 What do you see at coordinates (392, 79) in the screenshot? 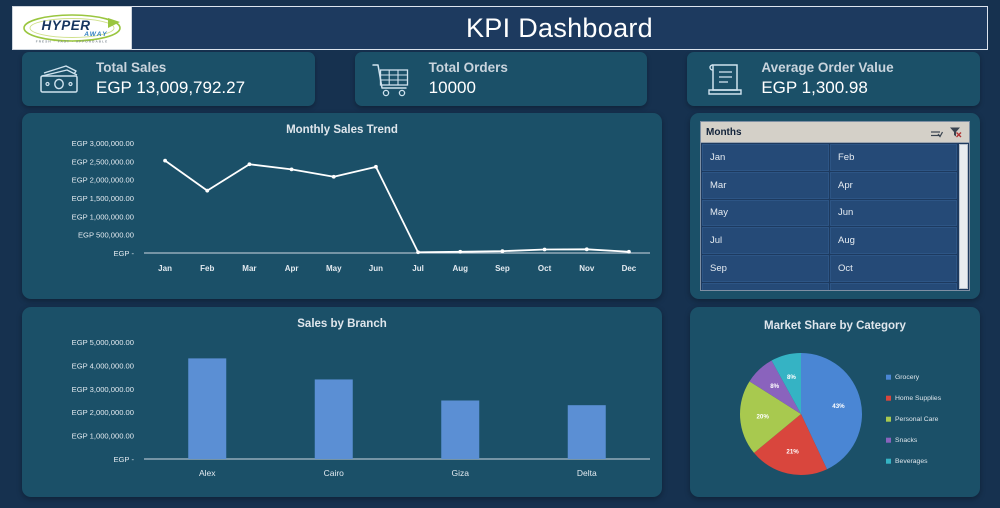
I see `shopping-cart-icon` at bounding box center [392, 79].